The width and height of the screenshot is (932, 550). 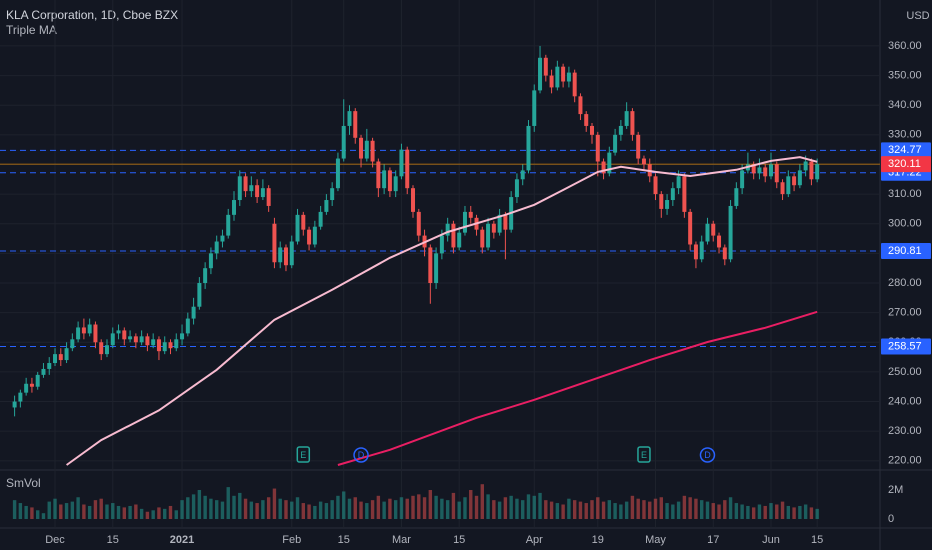 I want to click on event-marker, so click(x=644, y=454).